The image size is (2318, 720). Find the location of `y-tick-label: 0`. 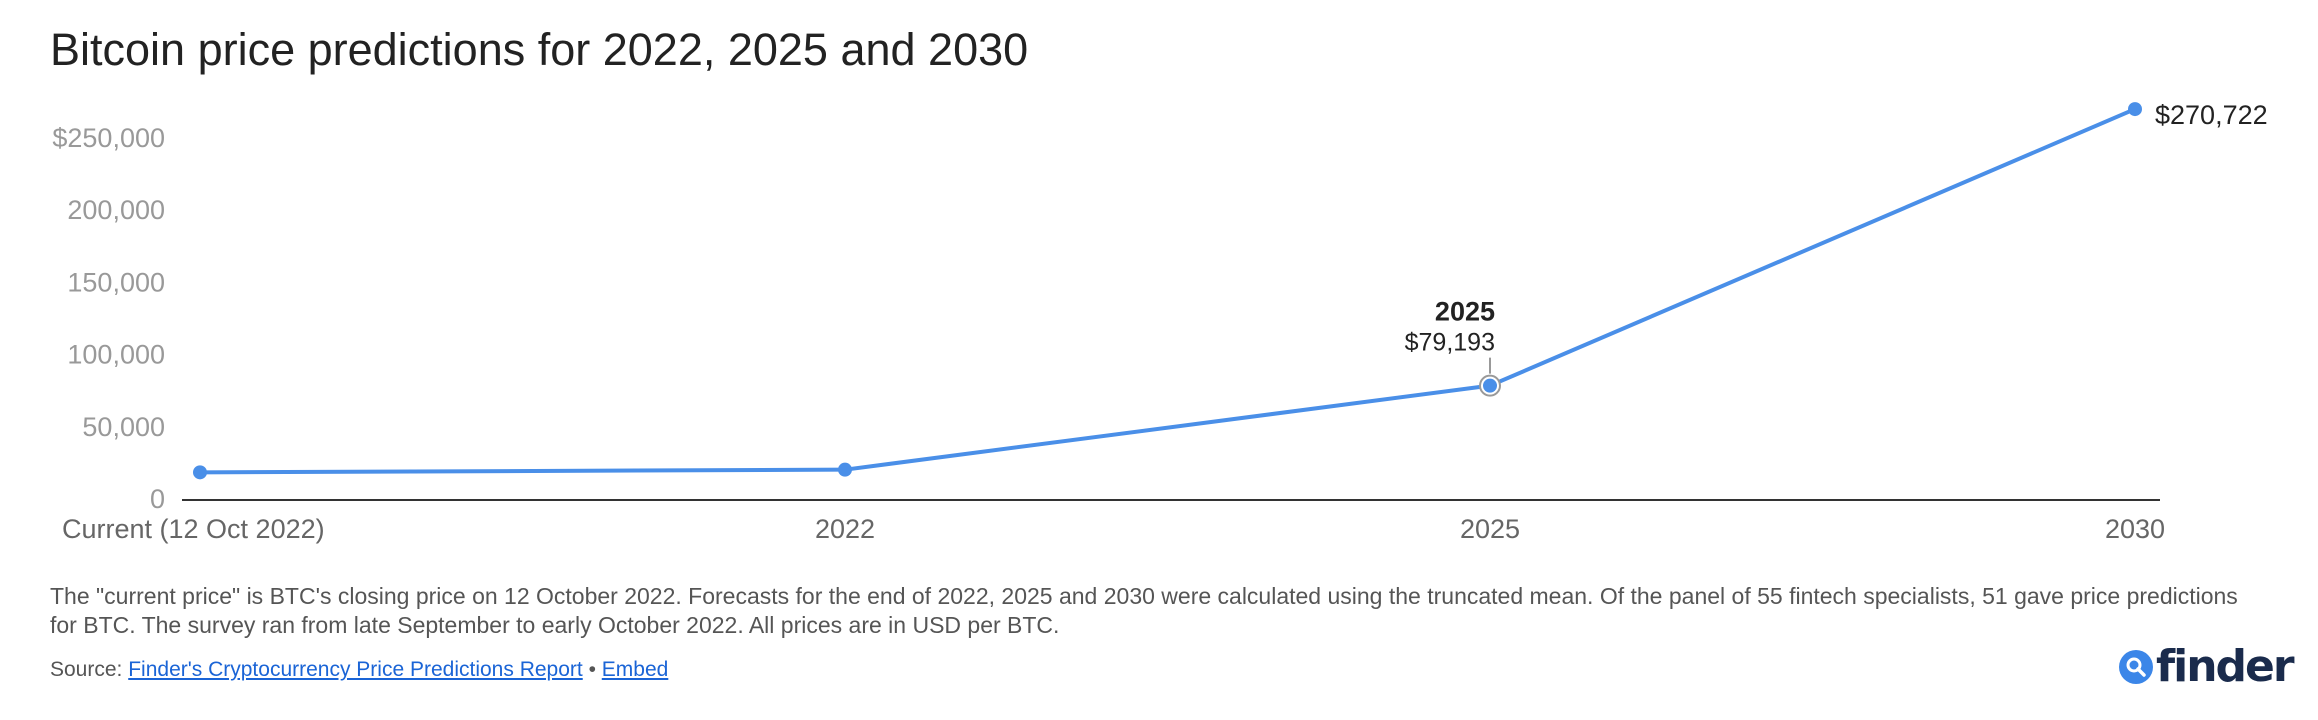

y-tick-label: 0 is located at coordinates (157, 499).